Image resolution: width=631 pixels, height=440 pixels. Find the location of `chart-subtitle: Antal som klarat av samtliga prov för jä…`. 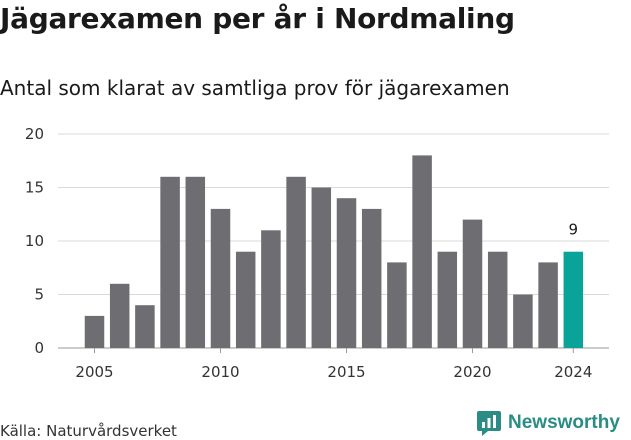

chart-subtitle: Antal som klarat av samtliga prov för jä… is located at coordinates (255, 88).